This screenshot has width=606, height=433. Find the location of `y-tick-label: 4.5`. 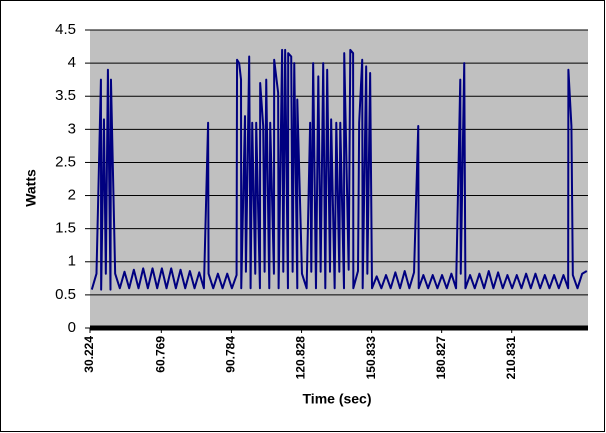

y-tick-label: 4.5 is located at coordinates (65, 29).